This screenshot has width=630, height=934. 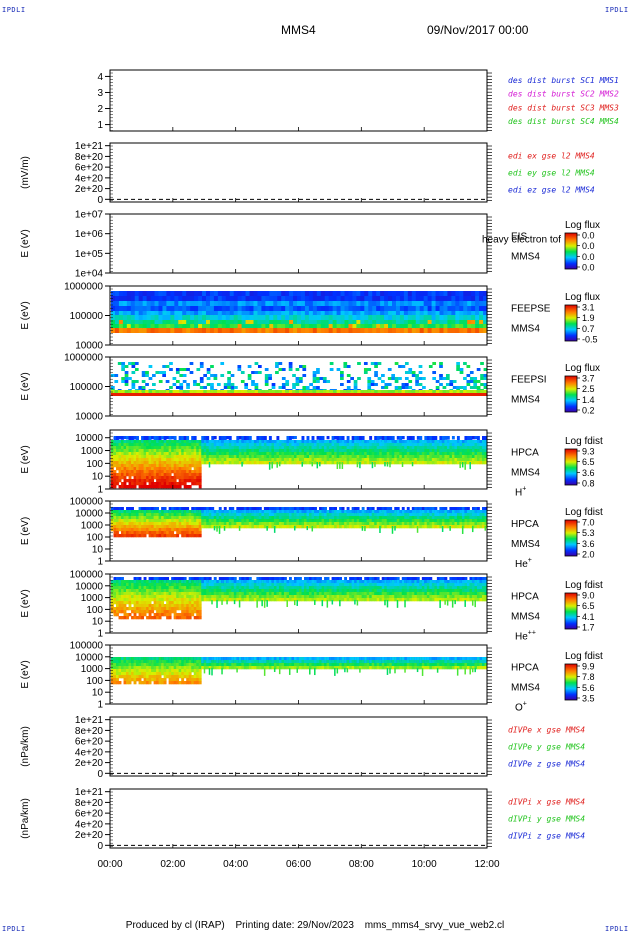 What do you see at coordinates (582, 297) in the screenshot?
I see `colorbar-title: Log flux` at bounding box center [582, 297].